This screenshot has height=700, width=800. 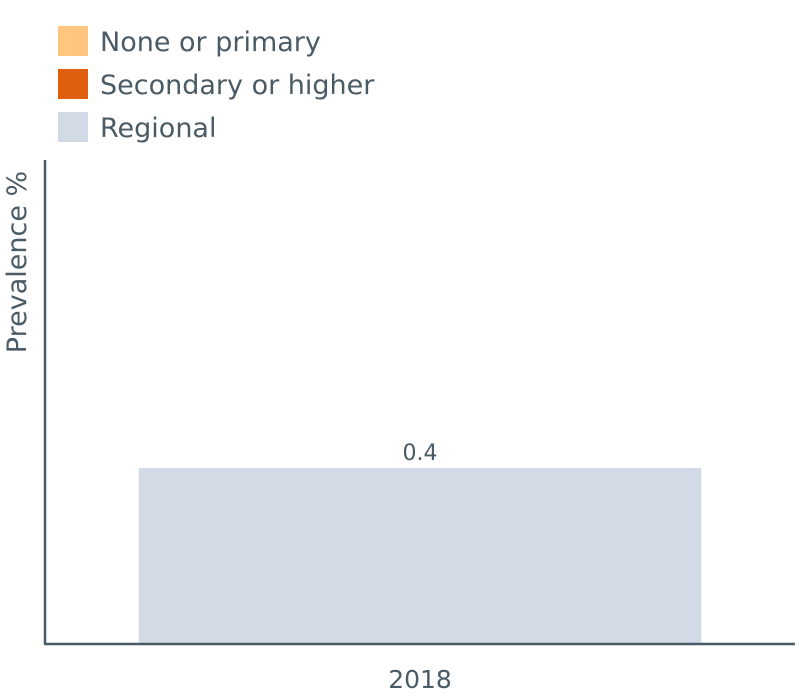 I want to click on legend-label-0: None or primary, so click(x=210, y=42).